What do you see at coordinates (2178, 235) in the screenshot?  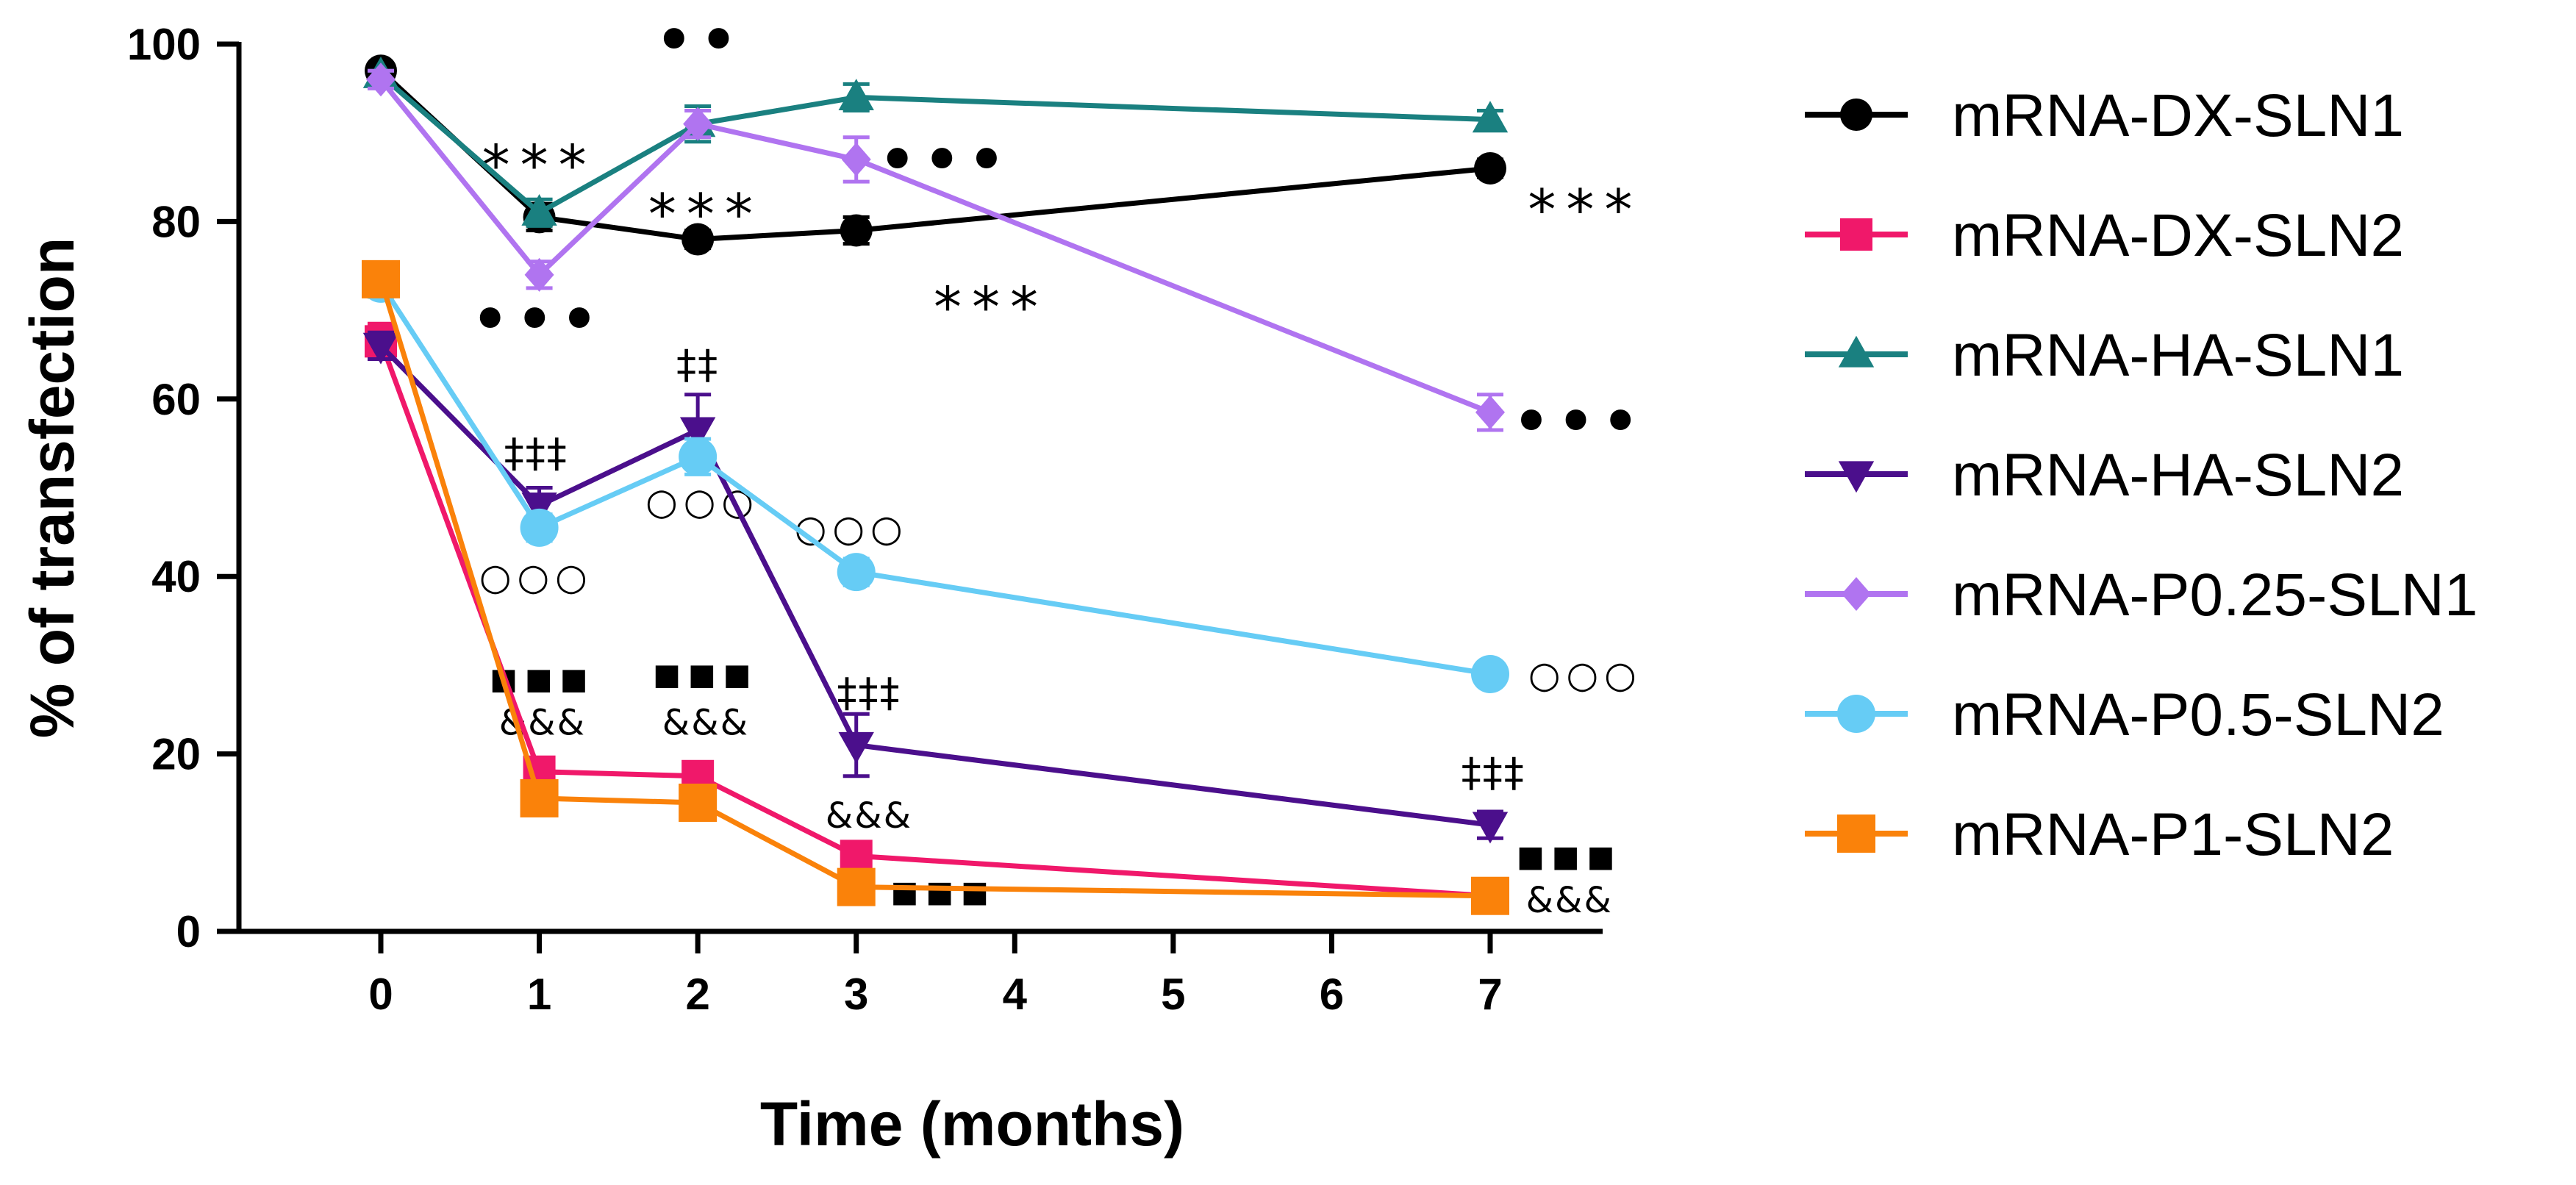 I see `legend-label: mRNA-DX-SLN2` at bounding box center [2178, 235].